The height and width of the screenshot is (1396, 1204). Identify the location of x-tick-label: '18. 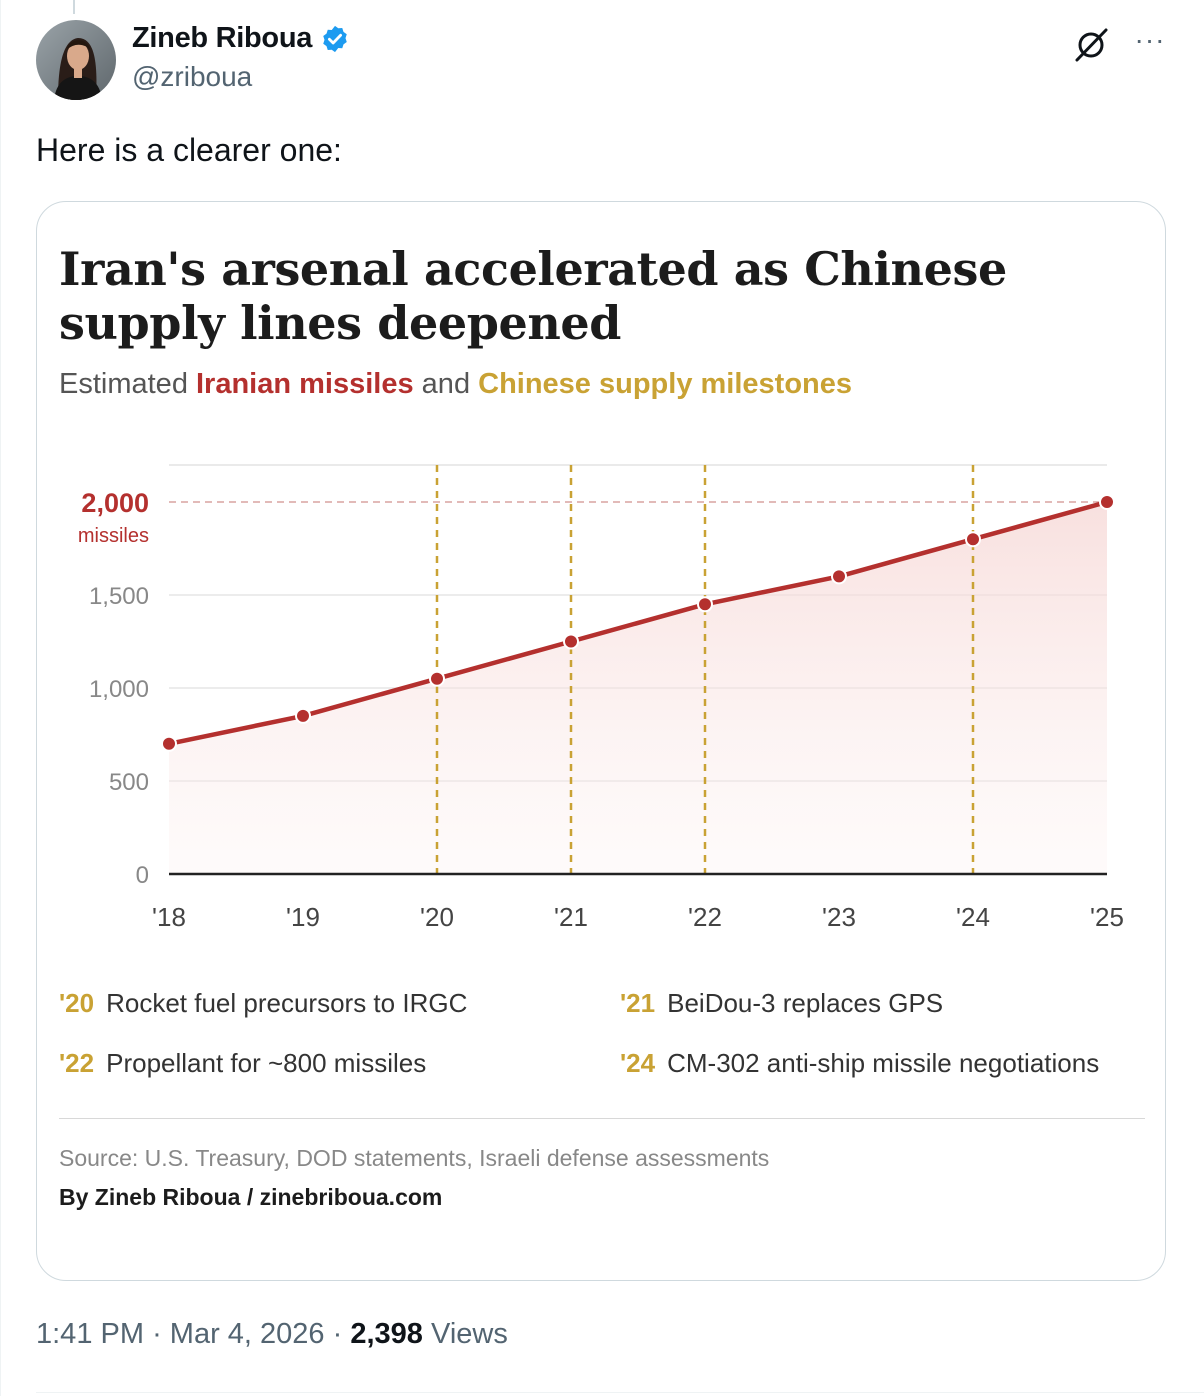
(169, 917).